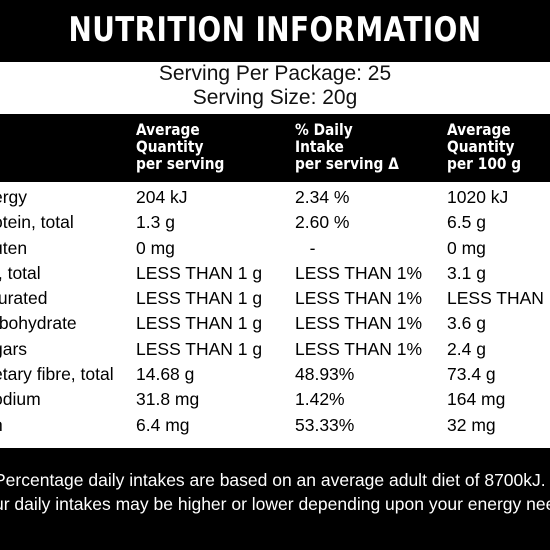 This screenshot has height=550, width=550. Describe the element at coordinates (37, 222) in the screenshot. I see `nutrient-name: otein, total` at that location.